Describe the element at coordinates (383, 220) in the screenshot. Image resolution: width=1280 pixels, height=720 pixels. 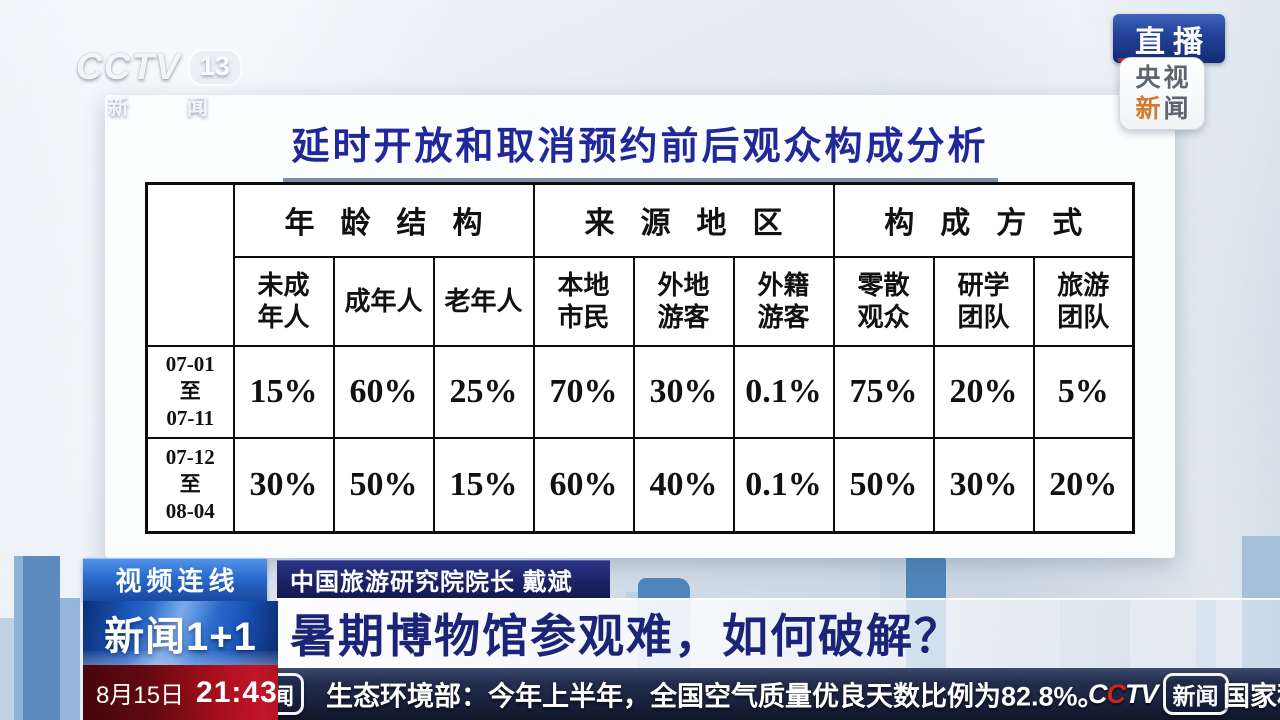
I see `group-header-age: 年龄结构` at that location.